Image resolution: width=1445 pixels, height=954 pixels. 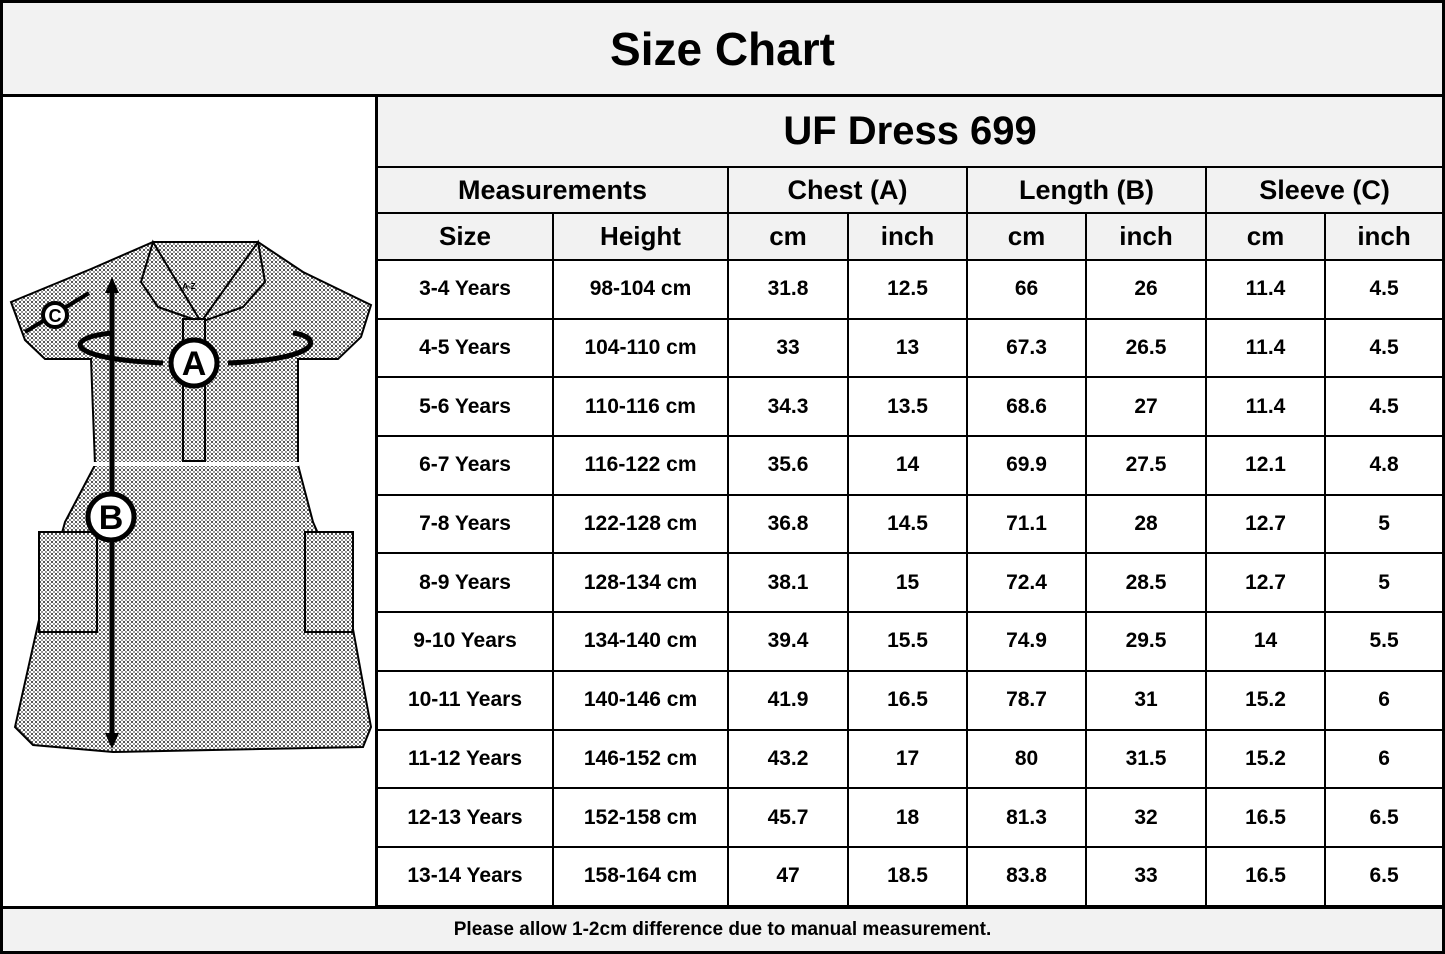 What do you see at coordinates (553, 190) in the screenshot?
I see `header-measurements: Measurements` at bounding box center [553, 190].